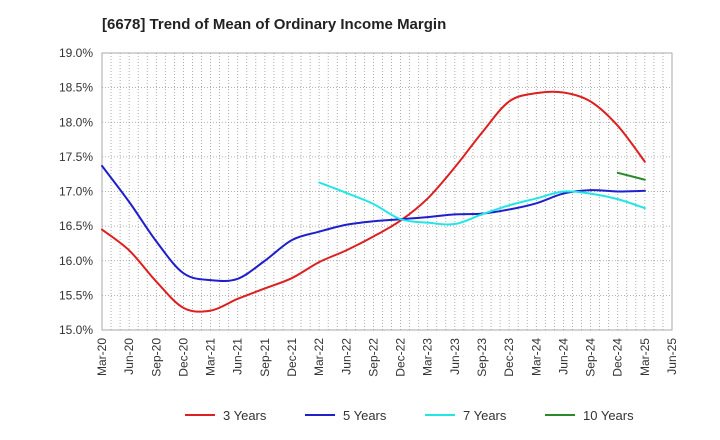  Describe the element at coordinates (591, 357) in the screenshot. I see `x-tick-label: Sep-24` at that location.